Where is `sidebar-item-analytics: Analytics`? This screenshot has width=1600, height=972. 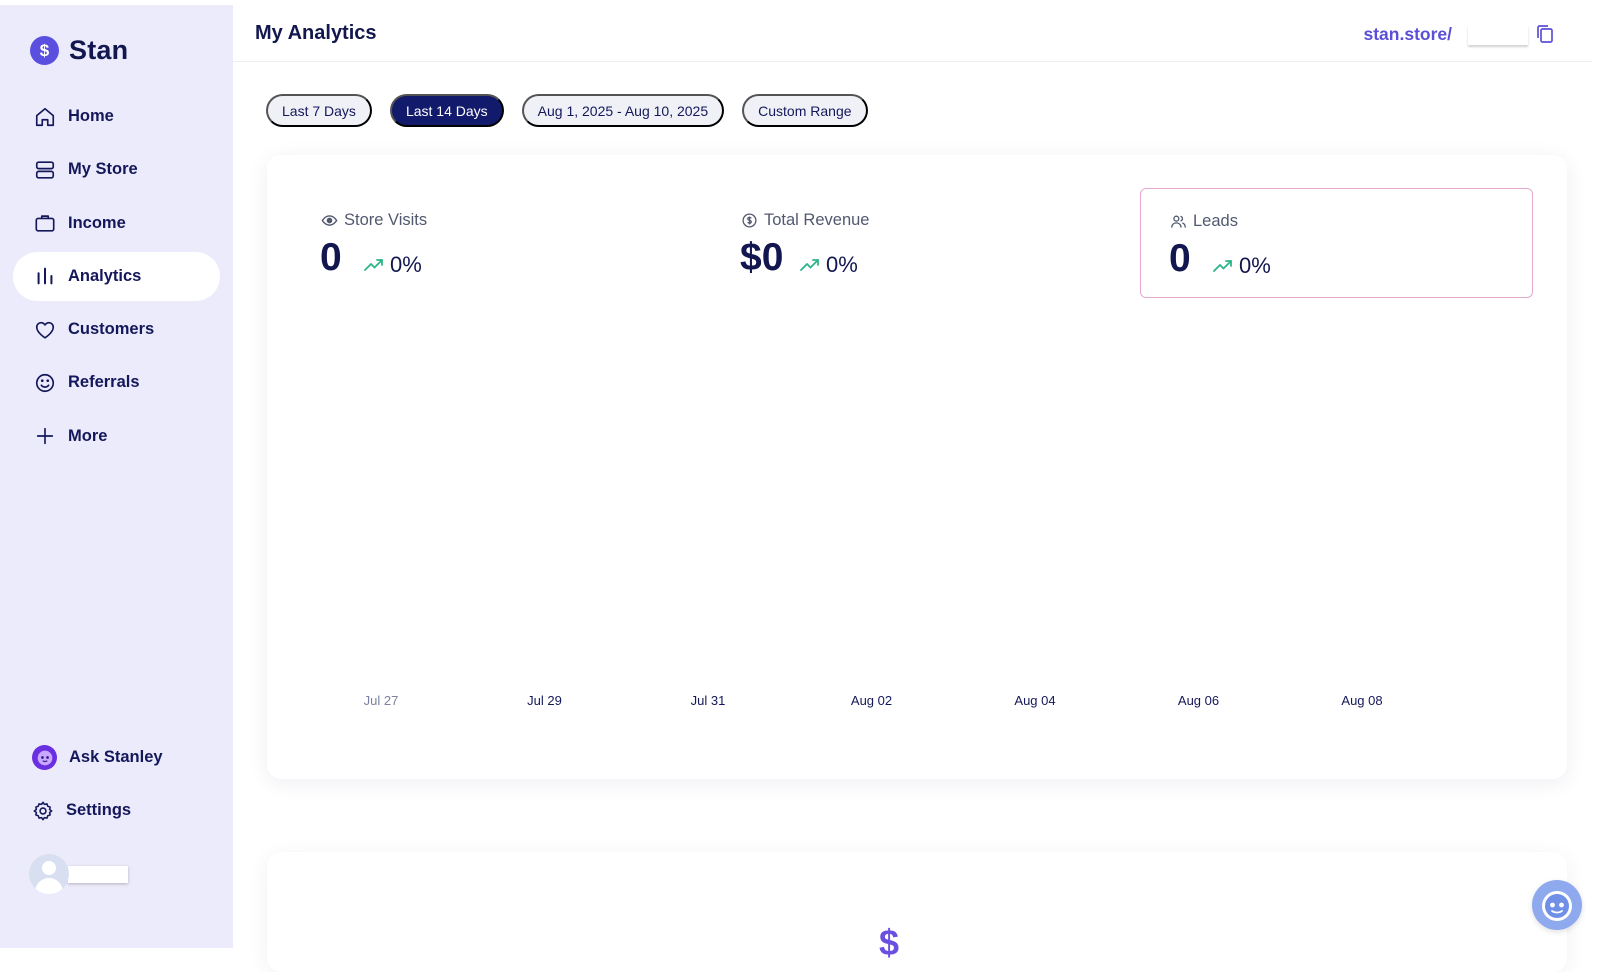
sidebar-item-analytics: Analytics is located at coordinates (116, 276).